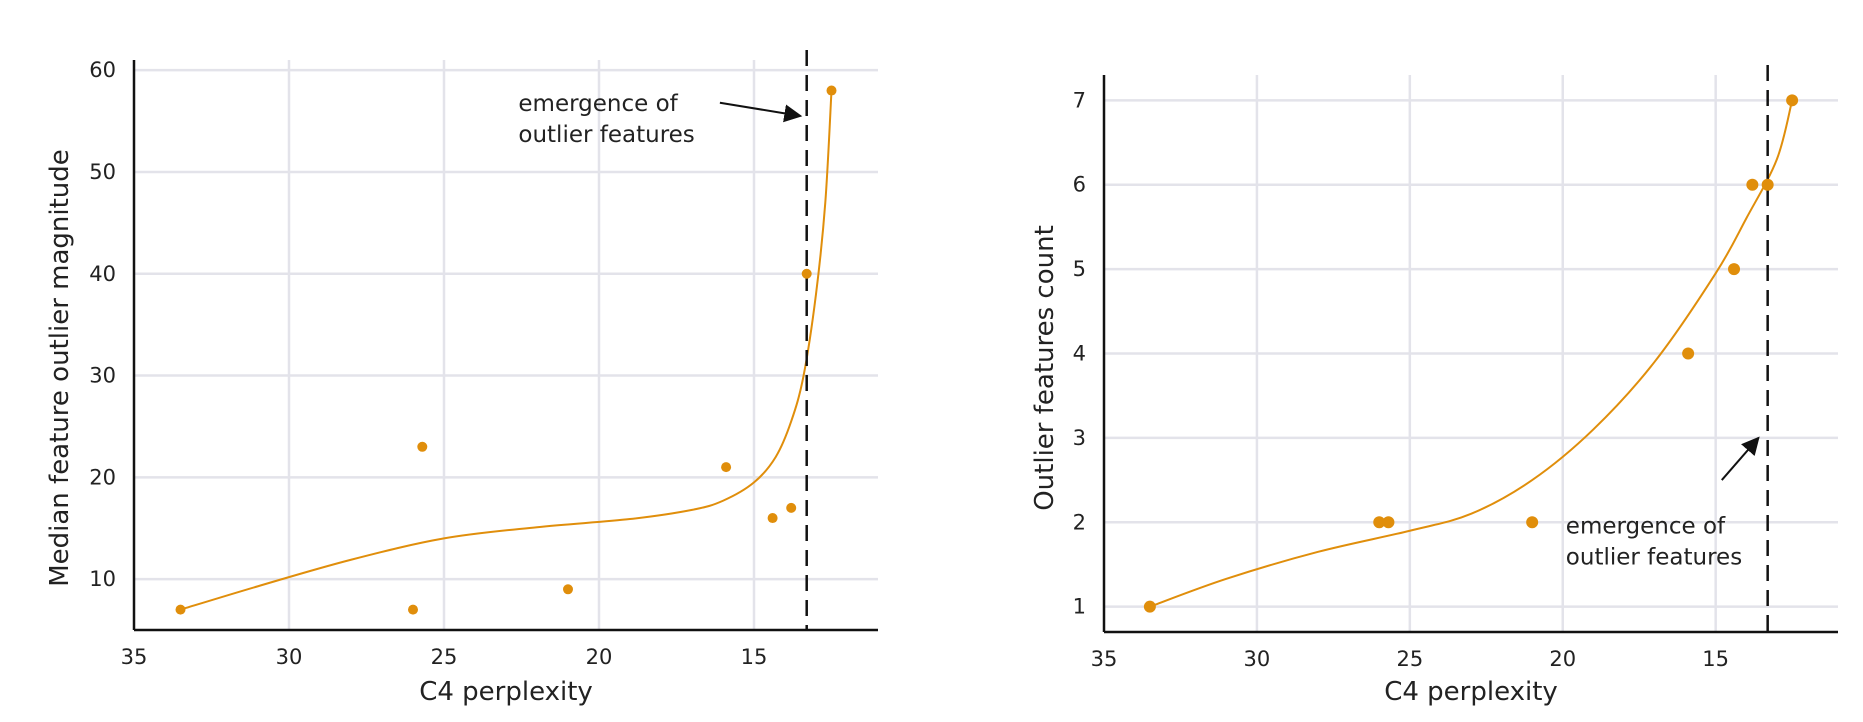  What do you see at coordinates (102, 172) in the screenshot?
I see `y-tick-label: 50` at bounding box center [102, 172].